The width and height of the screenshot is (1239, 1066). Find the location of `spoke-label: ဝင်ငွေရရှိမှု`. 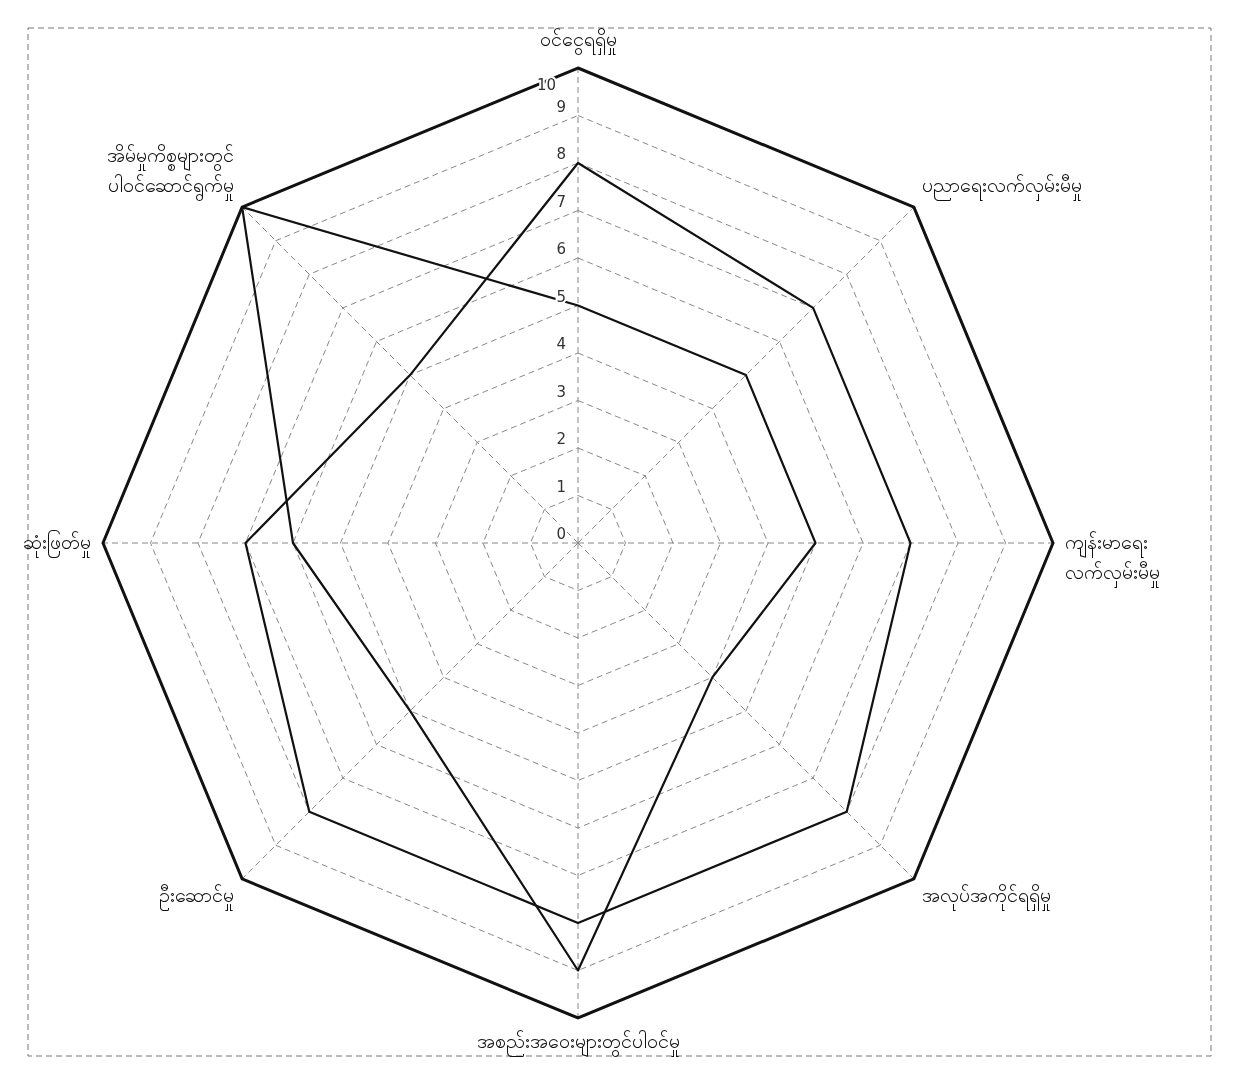

spoke-label: ဝင်ငွေရရှိမှု is located at coordinates (578, 41).